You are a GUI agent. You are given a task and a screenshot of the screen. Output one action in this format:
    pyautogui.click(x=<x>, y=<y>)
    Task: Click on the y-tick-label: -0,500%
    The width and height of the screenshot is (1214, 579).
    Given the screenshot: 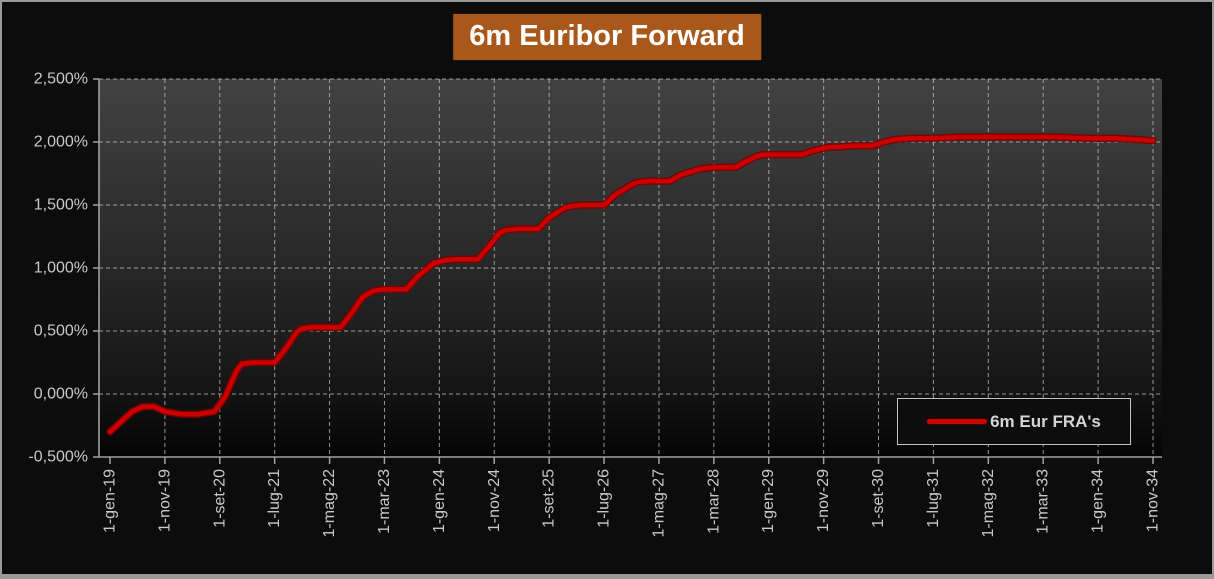 What is the action you would take?
    pyautogui.click(x=58, y=457)
    